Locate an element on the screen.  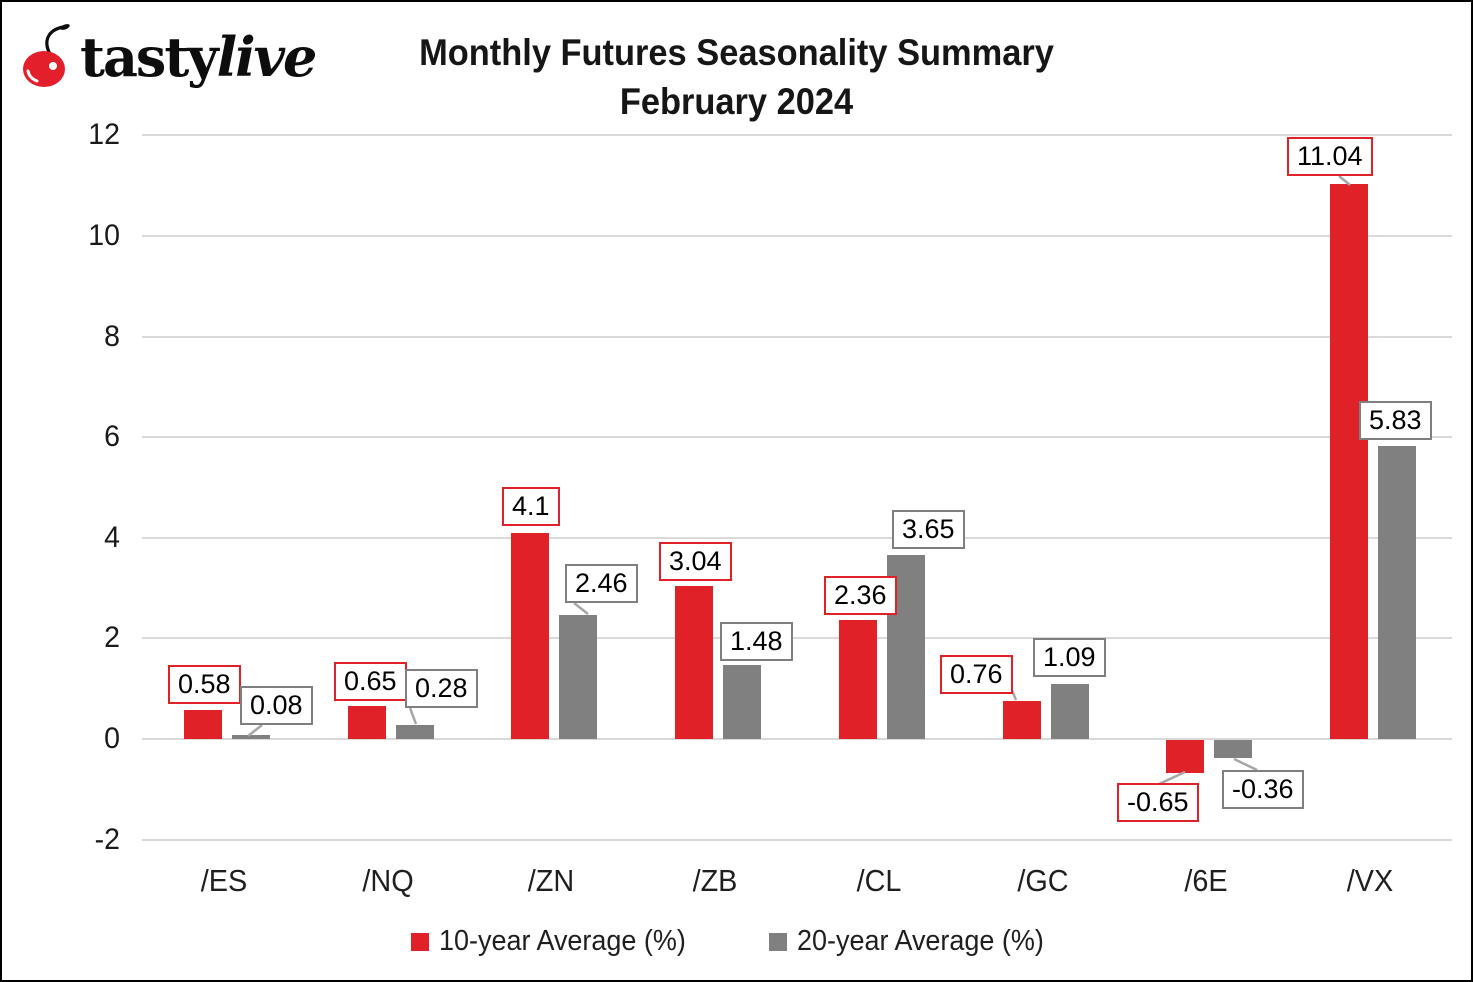
value-label-10yr-/ZB: 3.04 is located at coordinates (695, 561).